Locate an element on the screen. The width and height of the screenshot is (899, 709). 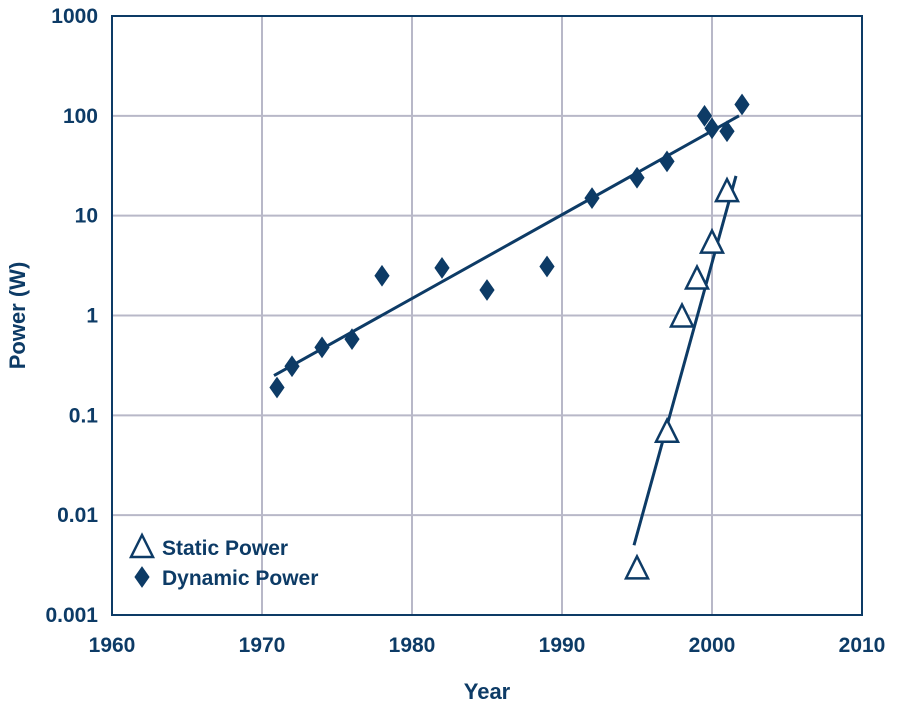
x-tick-label: 2000 is located at coordinates (712, 645).